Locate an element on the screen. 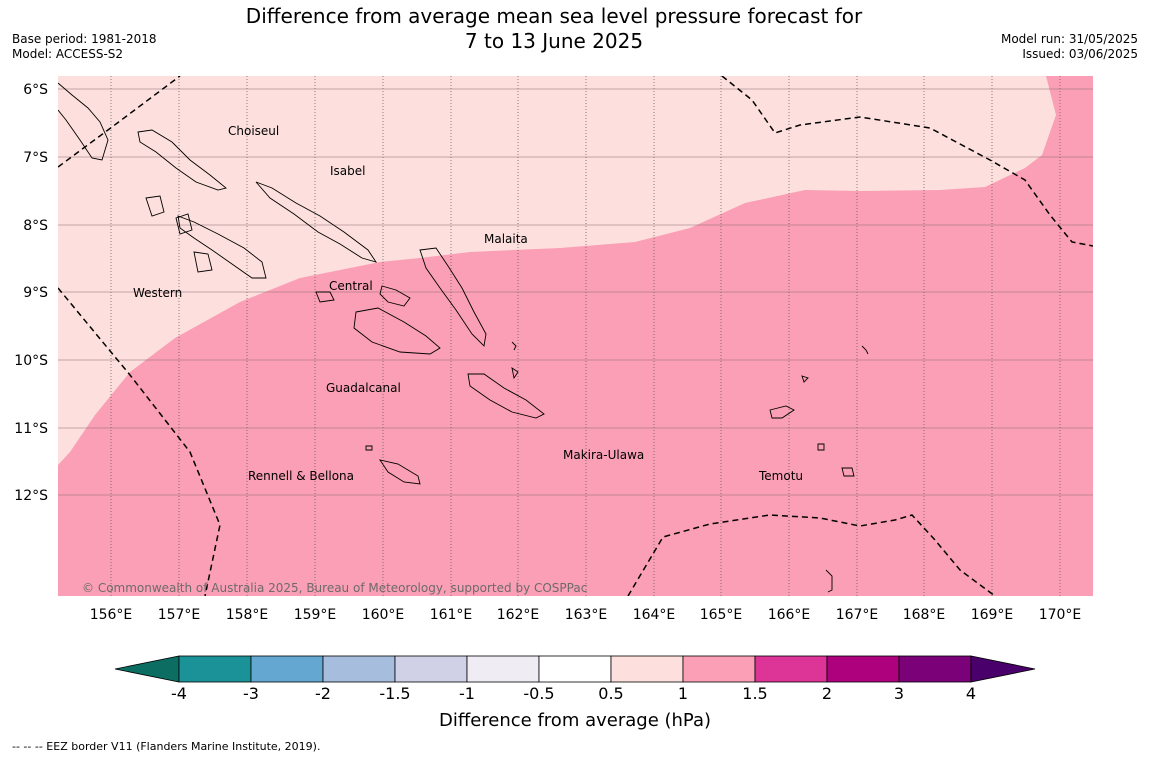 This screenshot has height=758, width=1150. colorbar-tick-label: 0.5 is located at coordinates (610, 693).